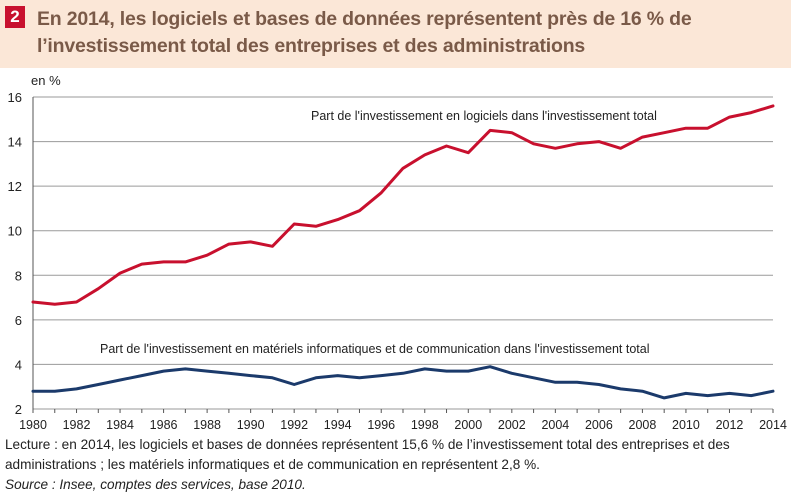 The height and width of the screenshot is (499, 791). Describe the element at coordinates (207, 425) in the screenshot. I see `x-tick-label: 1988` at that location.